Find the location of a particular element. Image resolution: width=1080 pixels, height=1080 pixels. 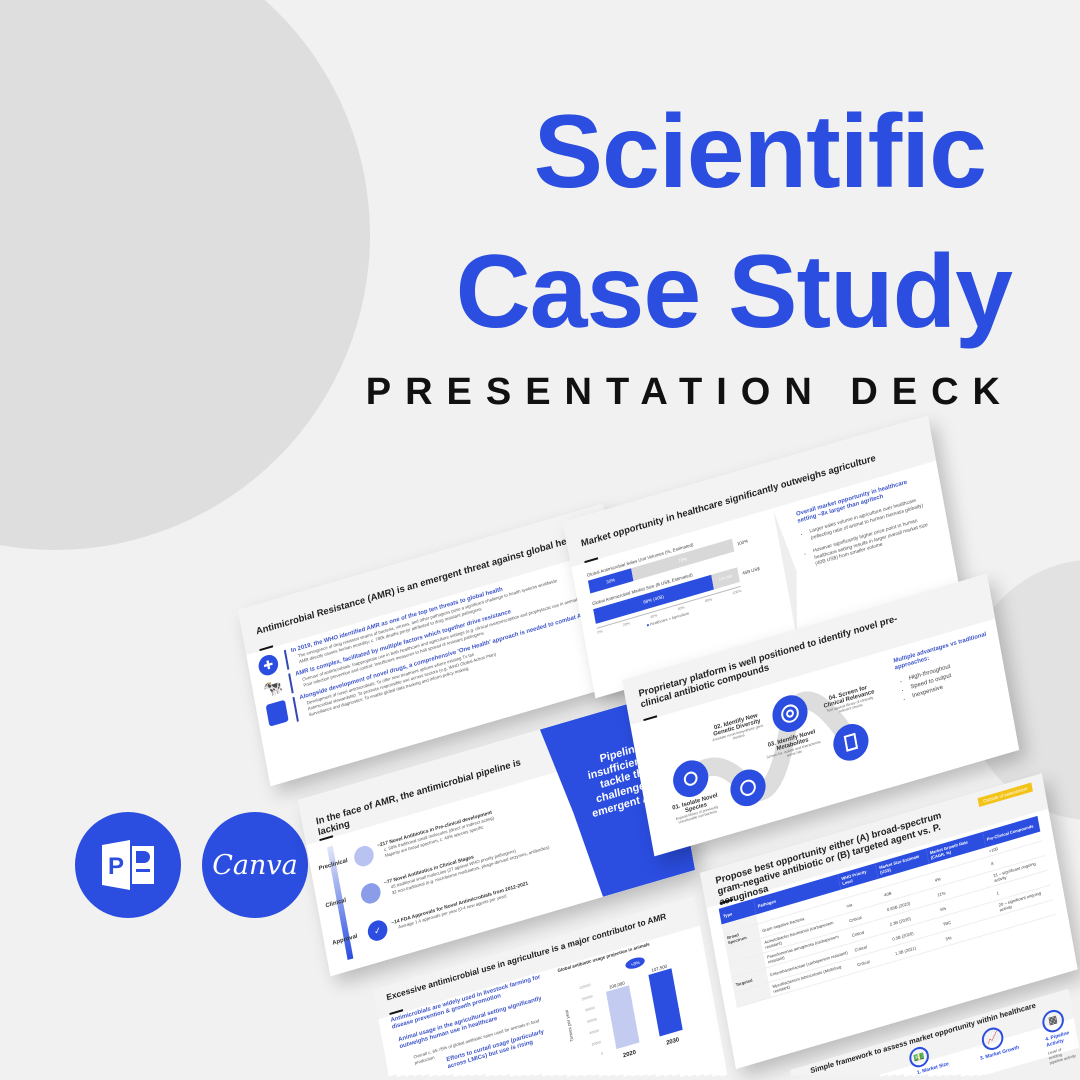

bar-2020 is located at coordinates (622, 1017).